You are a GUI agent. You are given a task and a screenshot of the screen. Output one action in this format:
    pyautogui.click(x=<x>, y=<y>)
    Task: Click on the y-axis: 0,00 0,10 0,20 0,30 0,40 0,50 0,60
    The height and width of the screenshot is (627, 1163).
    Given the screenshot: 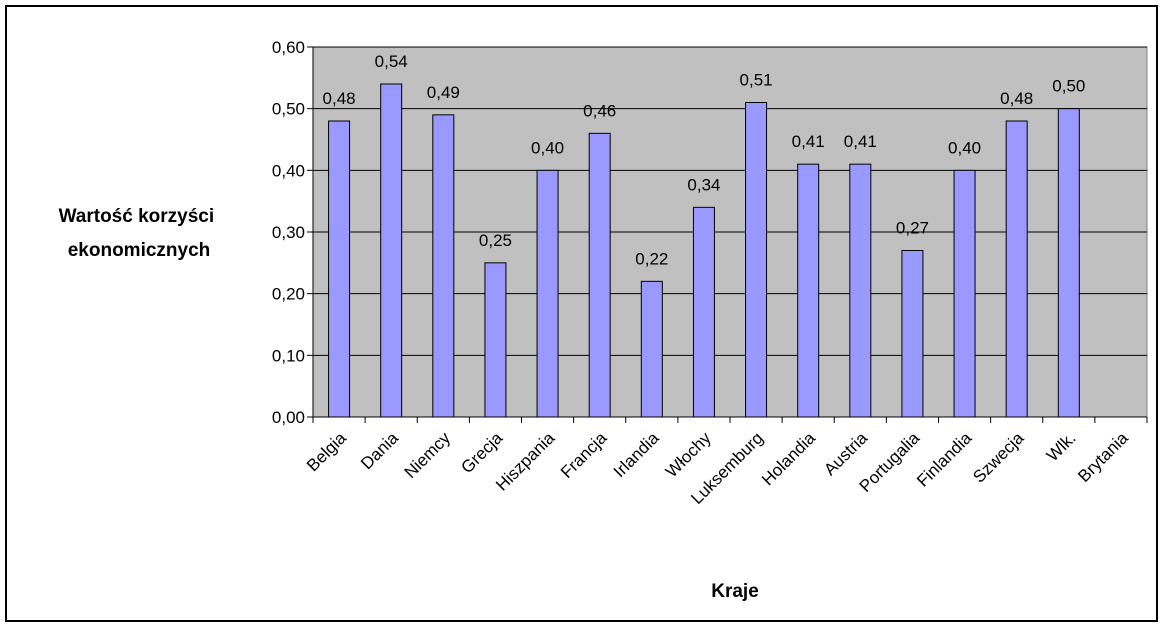 What is the action you would take?
    pyautogui.click(x=293, y=232)
    